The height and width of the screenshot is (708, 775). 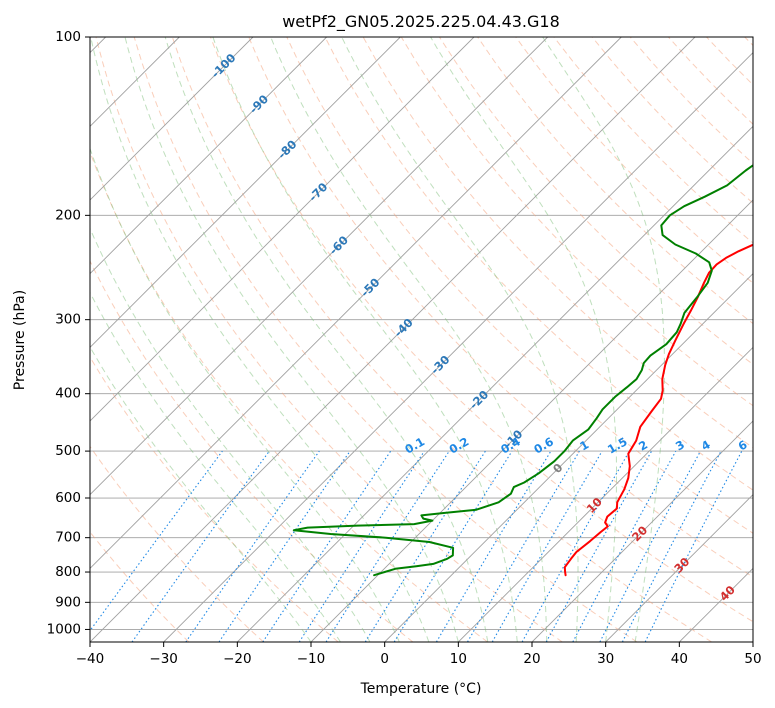 What do you see at coordinates (259, 104) in the screenshot?
I see `isotherm-label: -90` at bounding box center [259, 104].